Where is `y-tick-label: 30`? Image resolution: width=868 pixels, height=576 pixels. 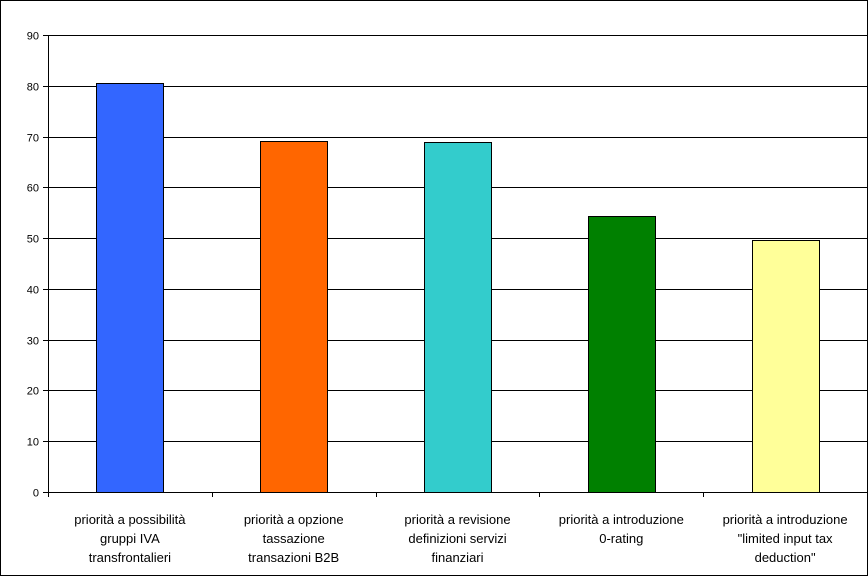 y-tick-label: 30 is located at coordinates (33, 342).